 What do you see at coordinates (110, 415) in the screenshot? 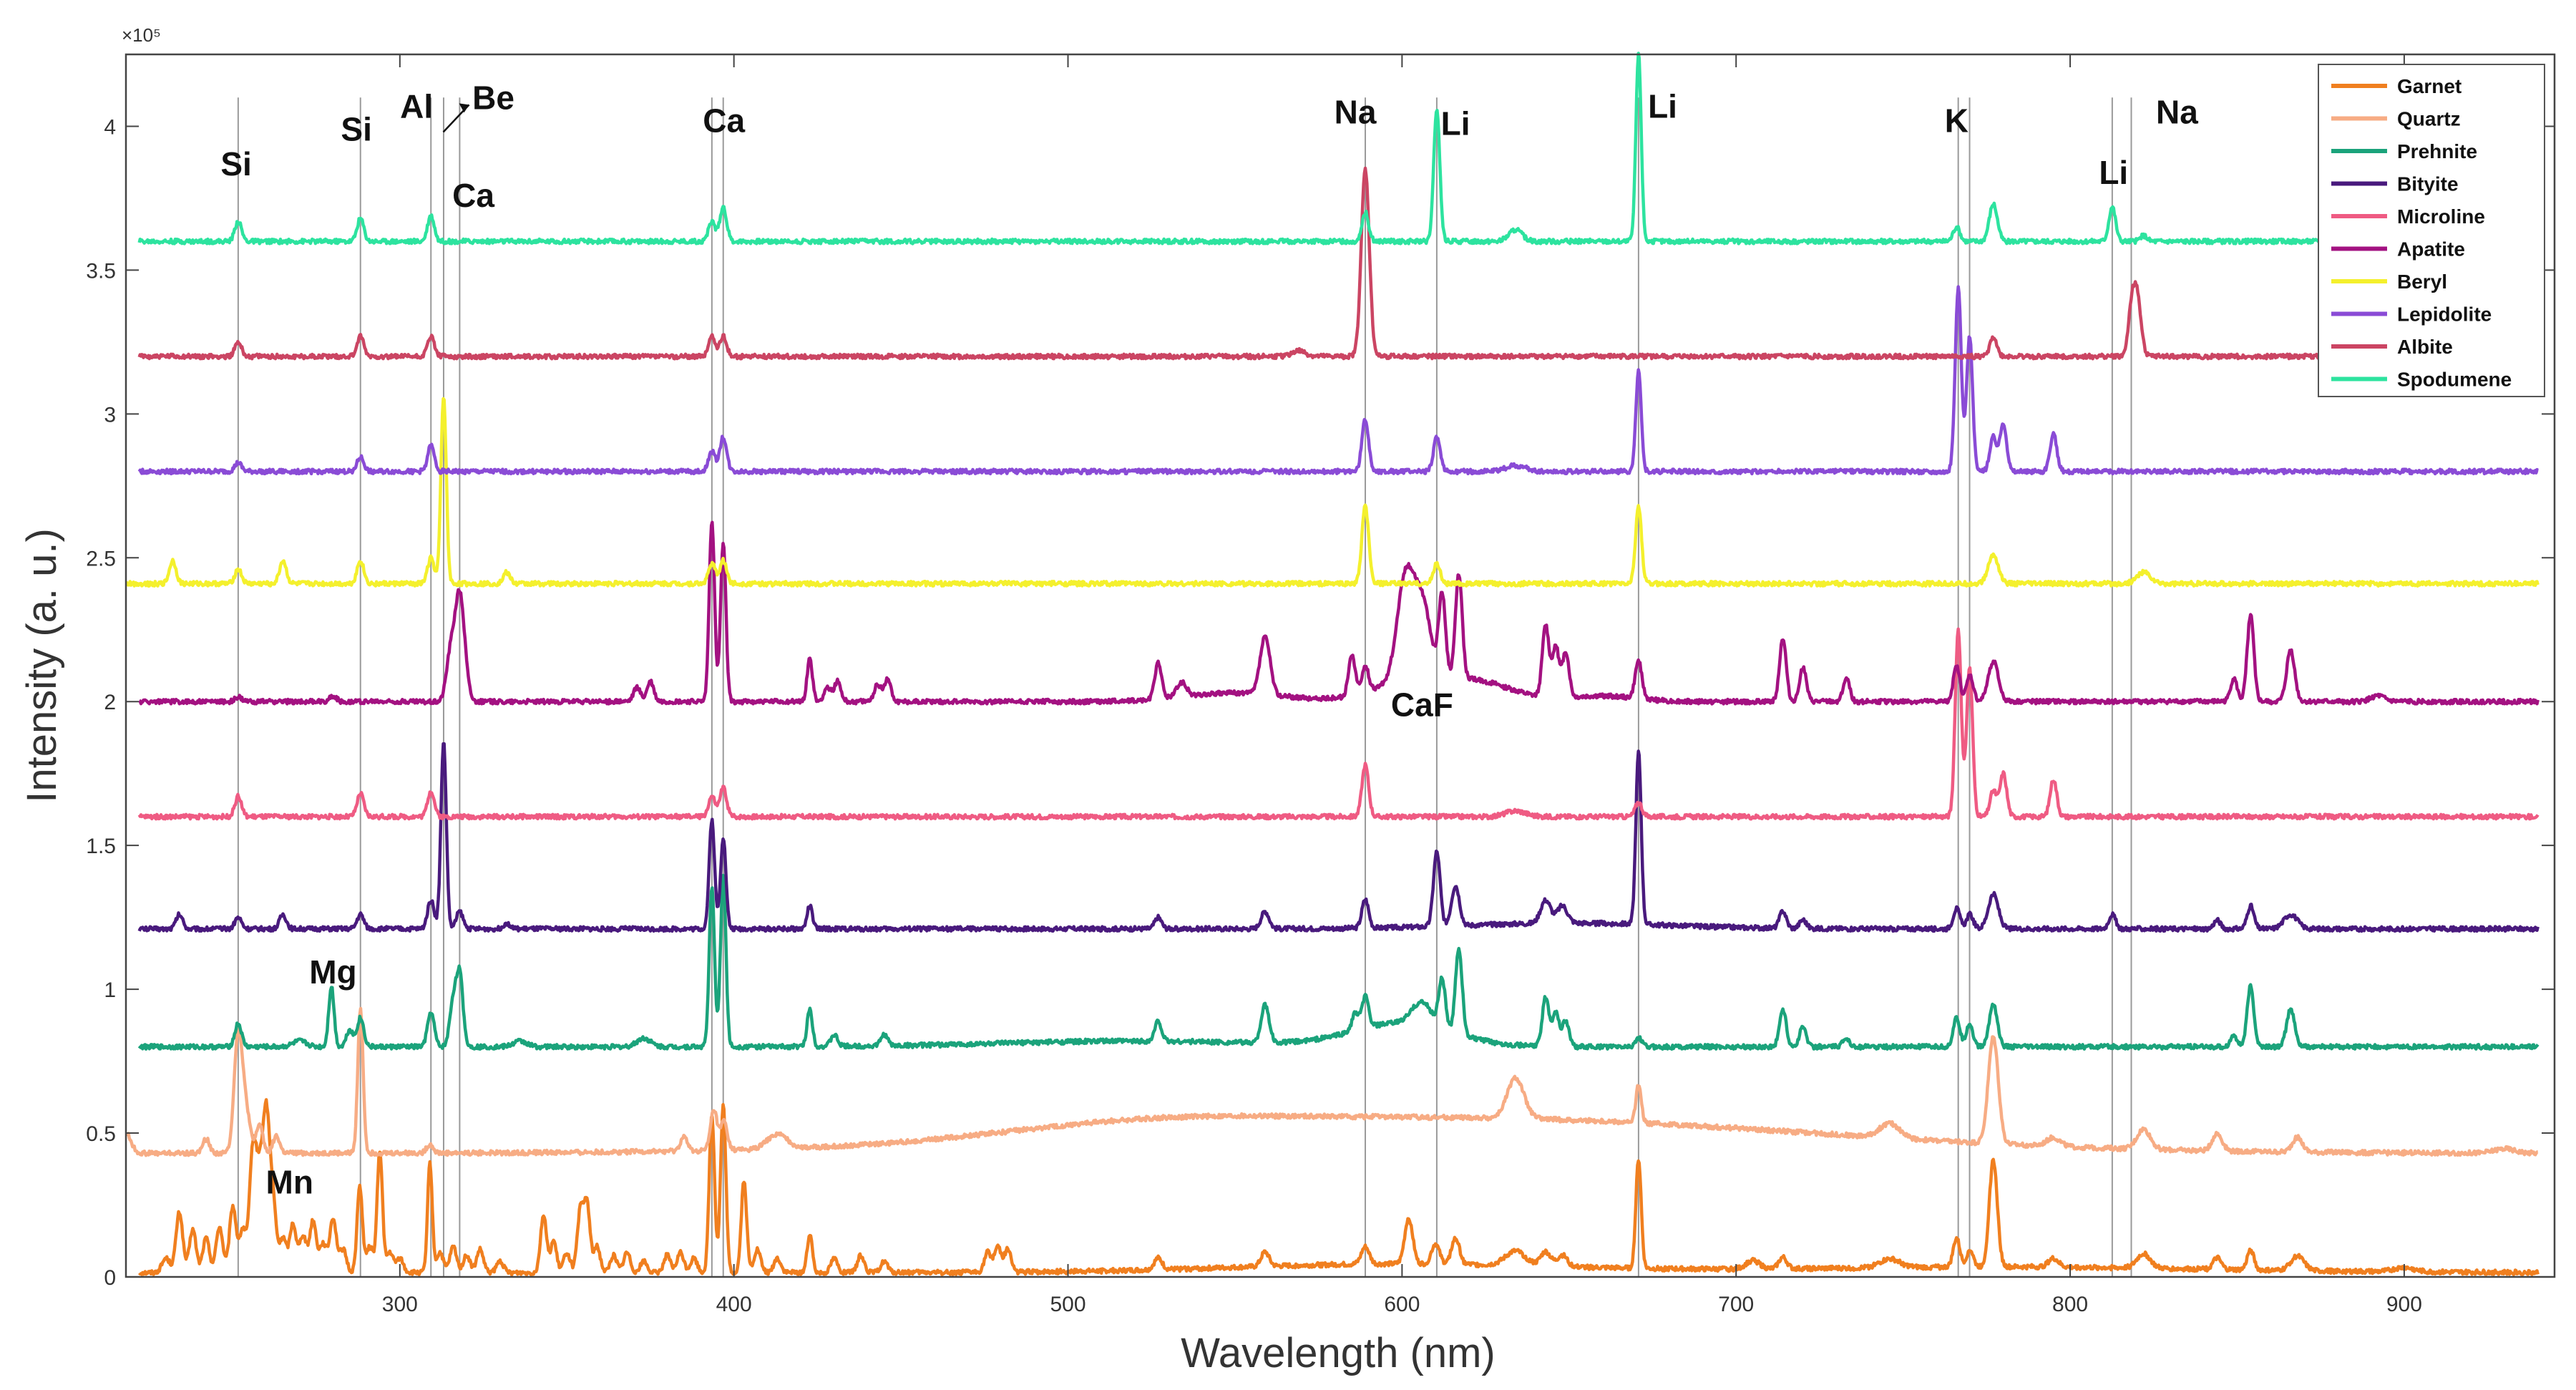
I see `y-tick-label: 3` at bounding box center [110, 415].